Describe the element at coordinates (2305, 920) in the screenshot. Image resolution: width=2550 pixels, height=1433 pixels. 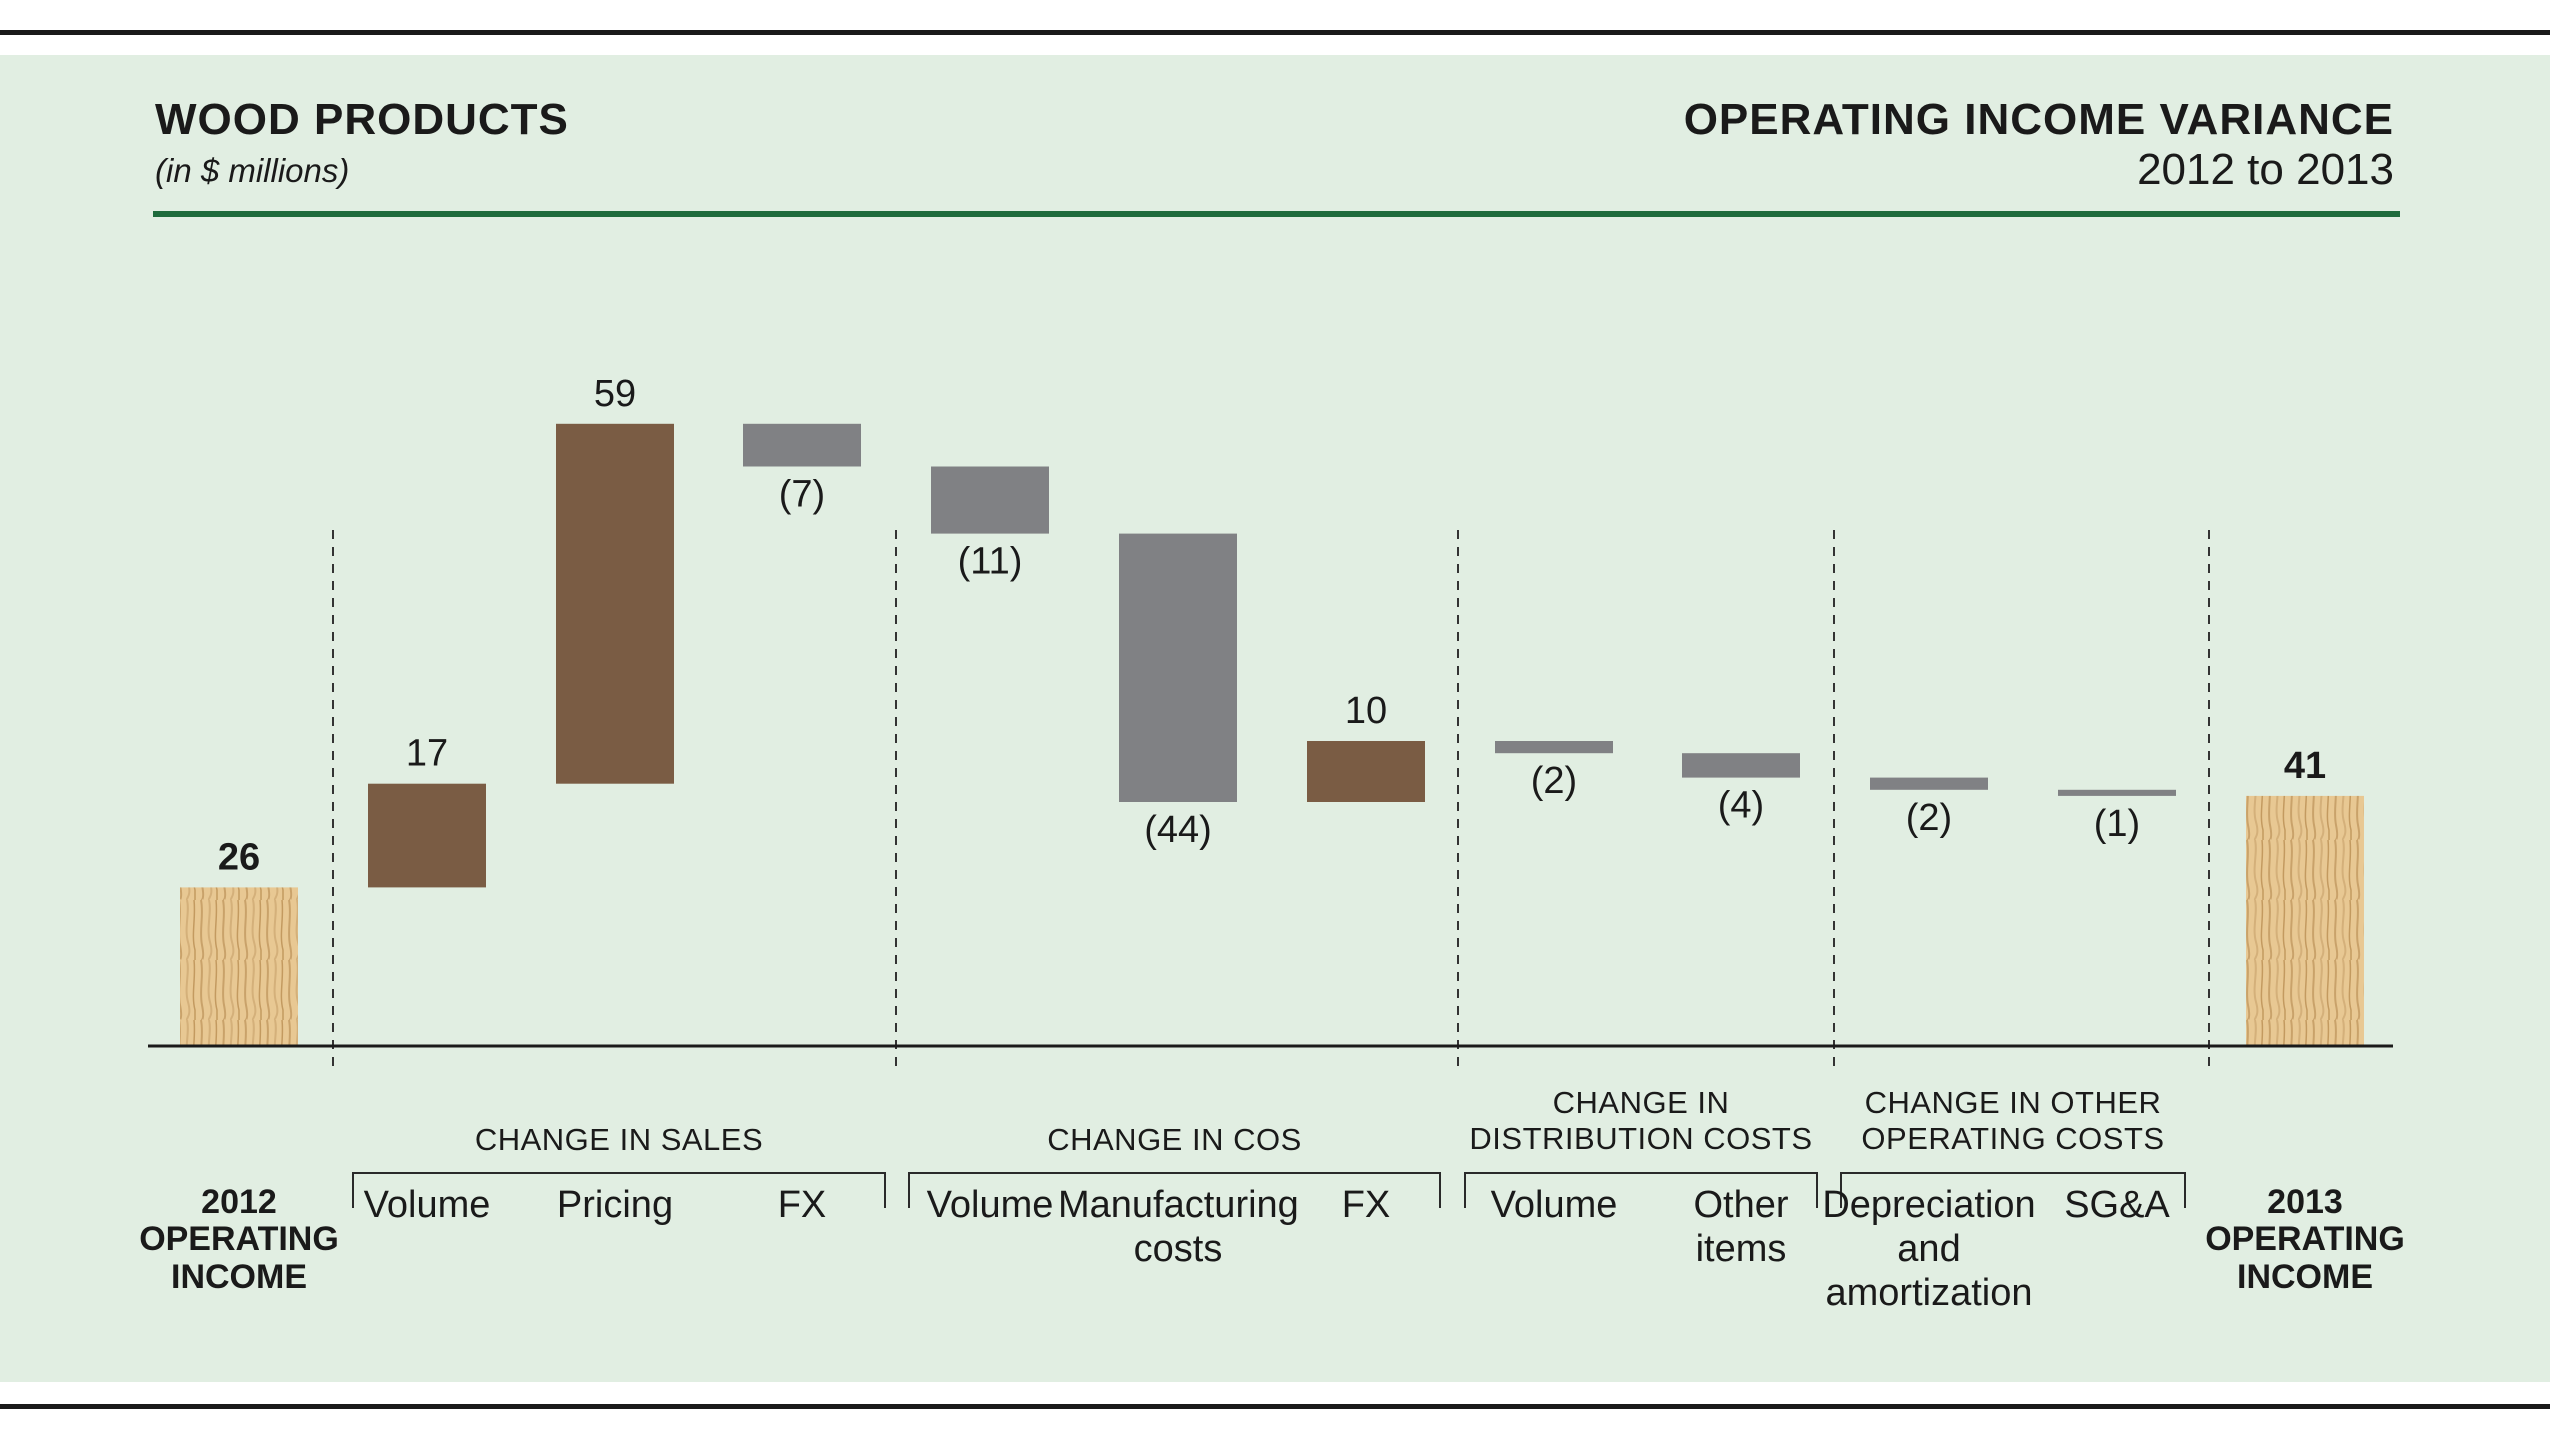
I see `bar-11-2013-operating-income` at that location.